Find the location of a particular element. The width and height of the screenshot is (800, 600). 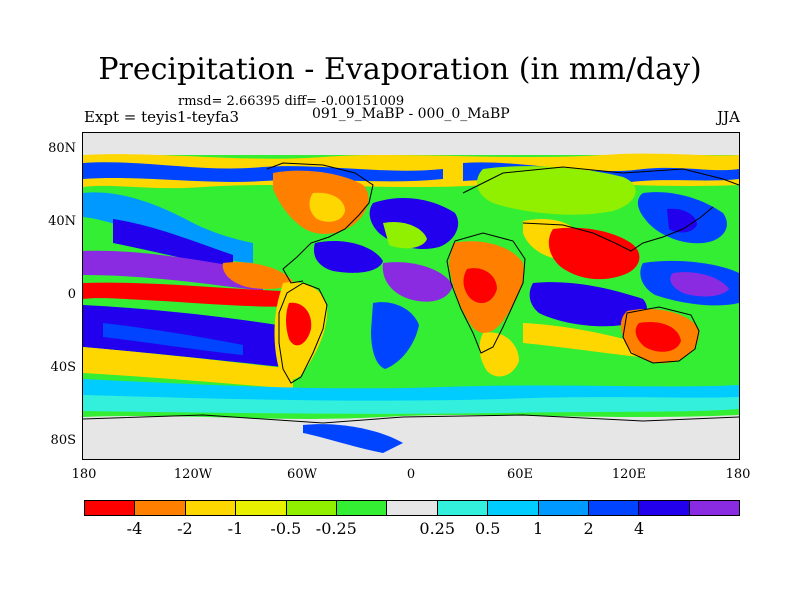

coastline-south-america is located at coordinates (303, 333).